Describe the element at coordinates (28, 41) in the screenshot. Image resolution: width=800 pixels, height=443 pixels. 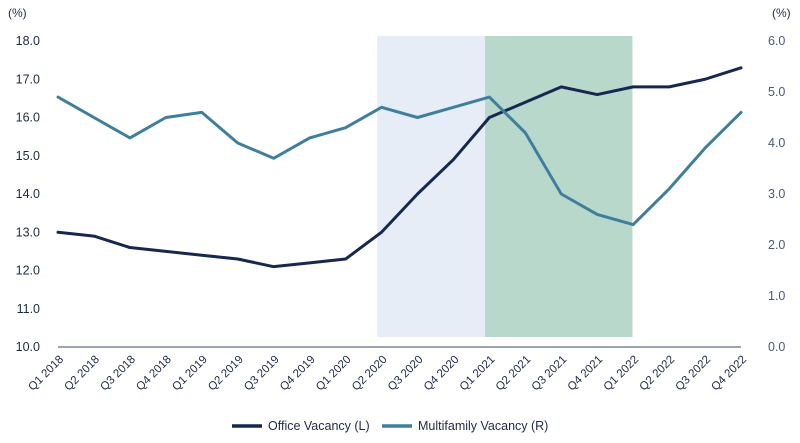
I see `y-left-tick-label: 18.0` at that location.